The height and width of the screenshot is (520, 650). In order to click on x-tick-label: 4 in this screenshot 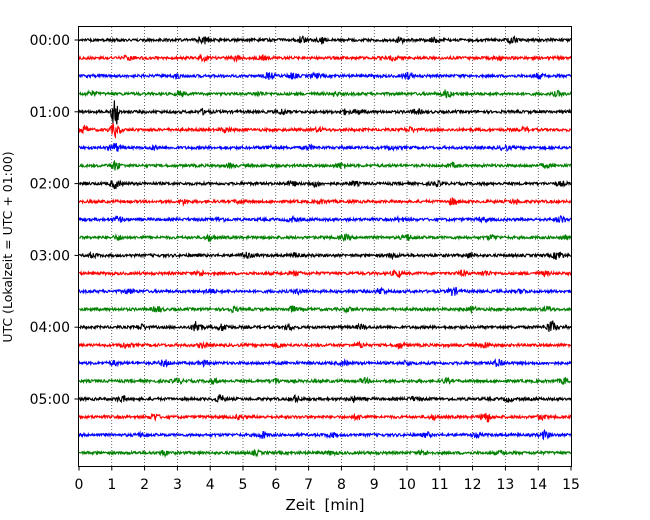, I will do `click(210, 485)`.